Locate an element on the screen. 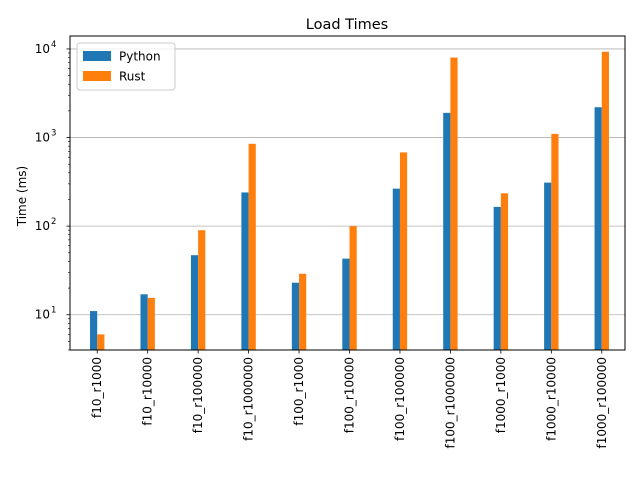  legend-label-rust: Rust is located at coordinates (132, 77).